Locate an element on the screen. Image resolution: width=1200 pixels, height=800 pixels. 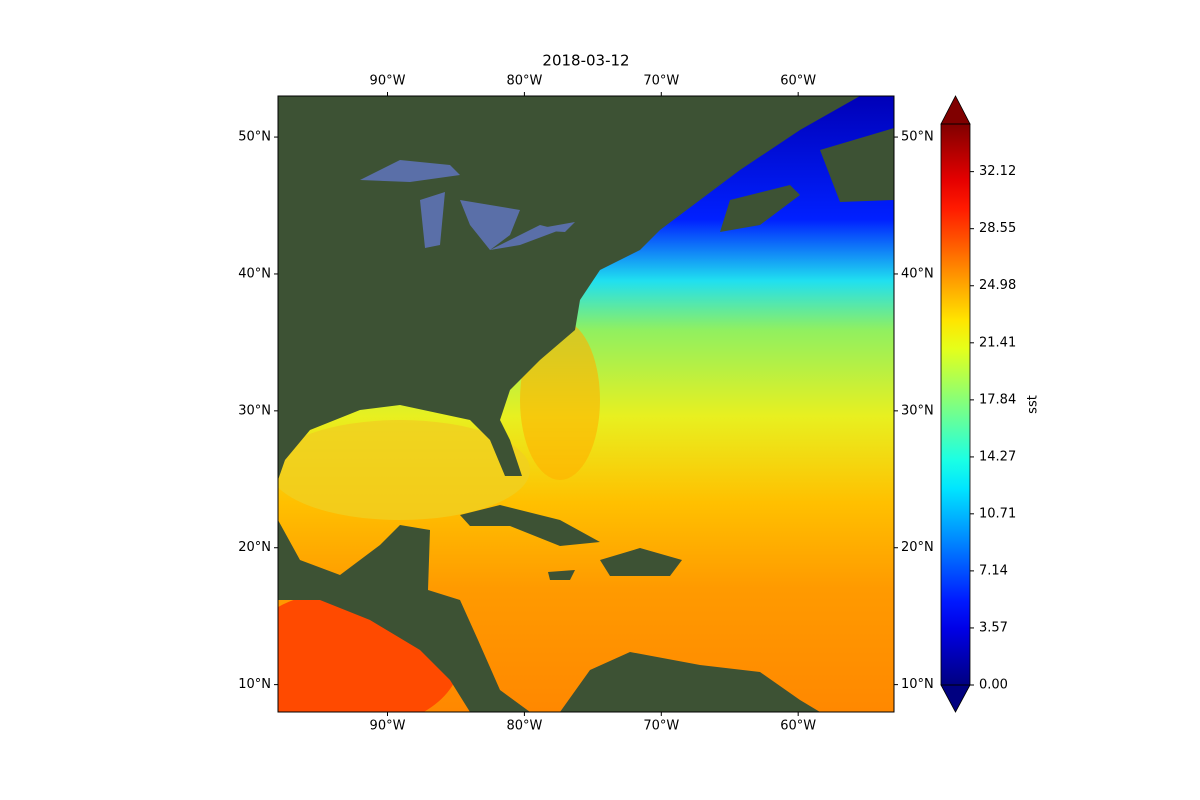
gulf-warm is located at coordinates (404, 470).